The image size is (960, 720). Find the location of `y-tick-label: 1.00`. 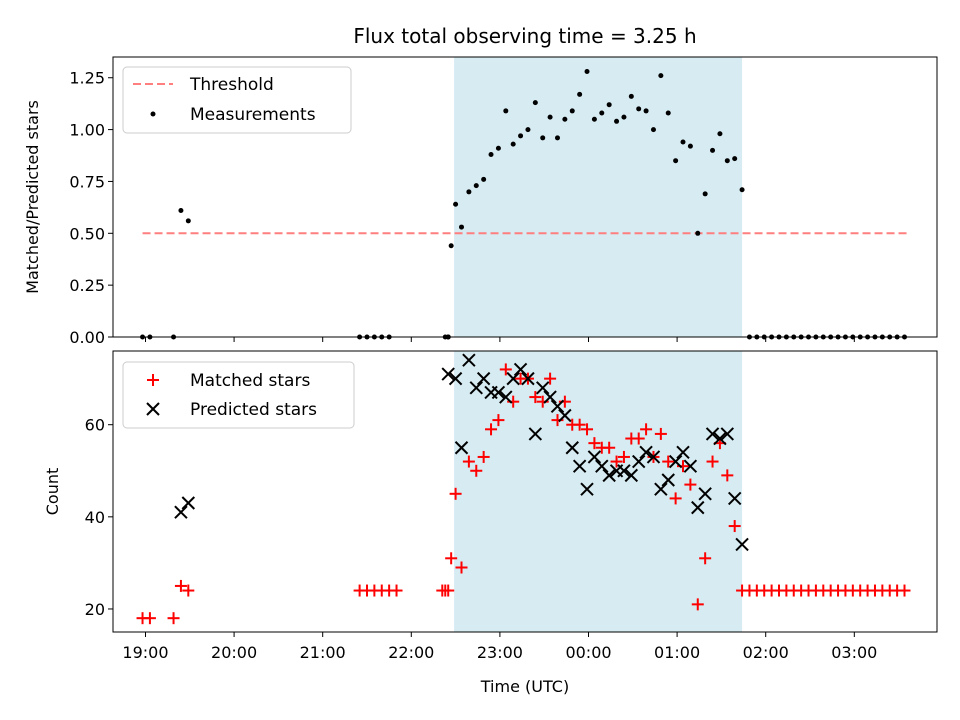

y-tick-label: 1.00 is located at coordinates (87, 130).